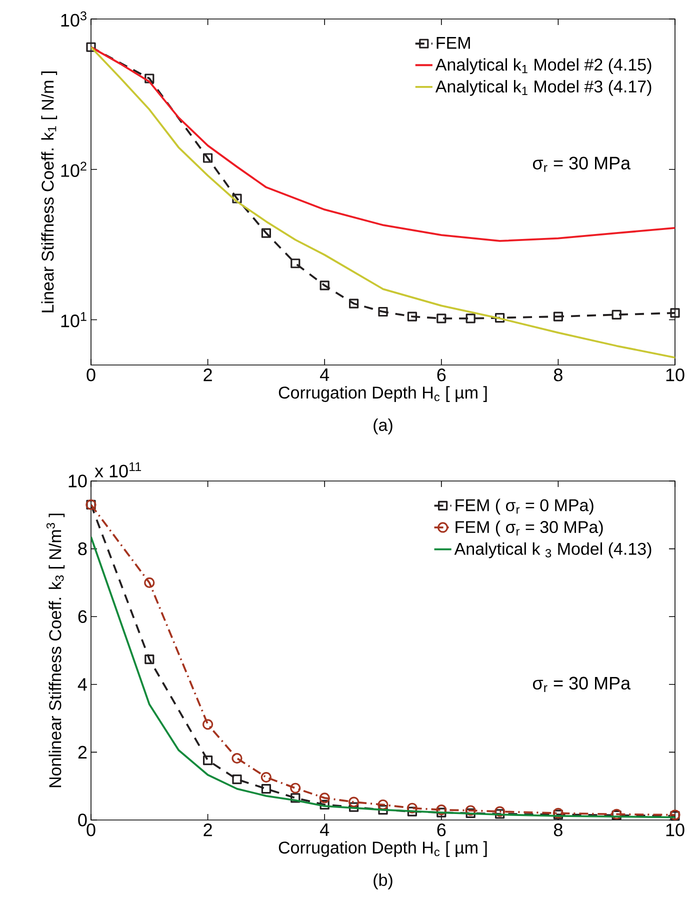 Image resolution: width=692 pixels, height=923 pixels. I want to click on legend-label: Analytical k $_{3}$ Model (4.13), so click(553, 550).